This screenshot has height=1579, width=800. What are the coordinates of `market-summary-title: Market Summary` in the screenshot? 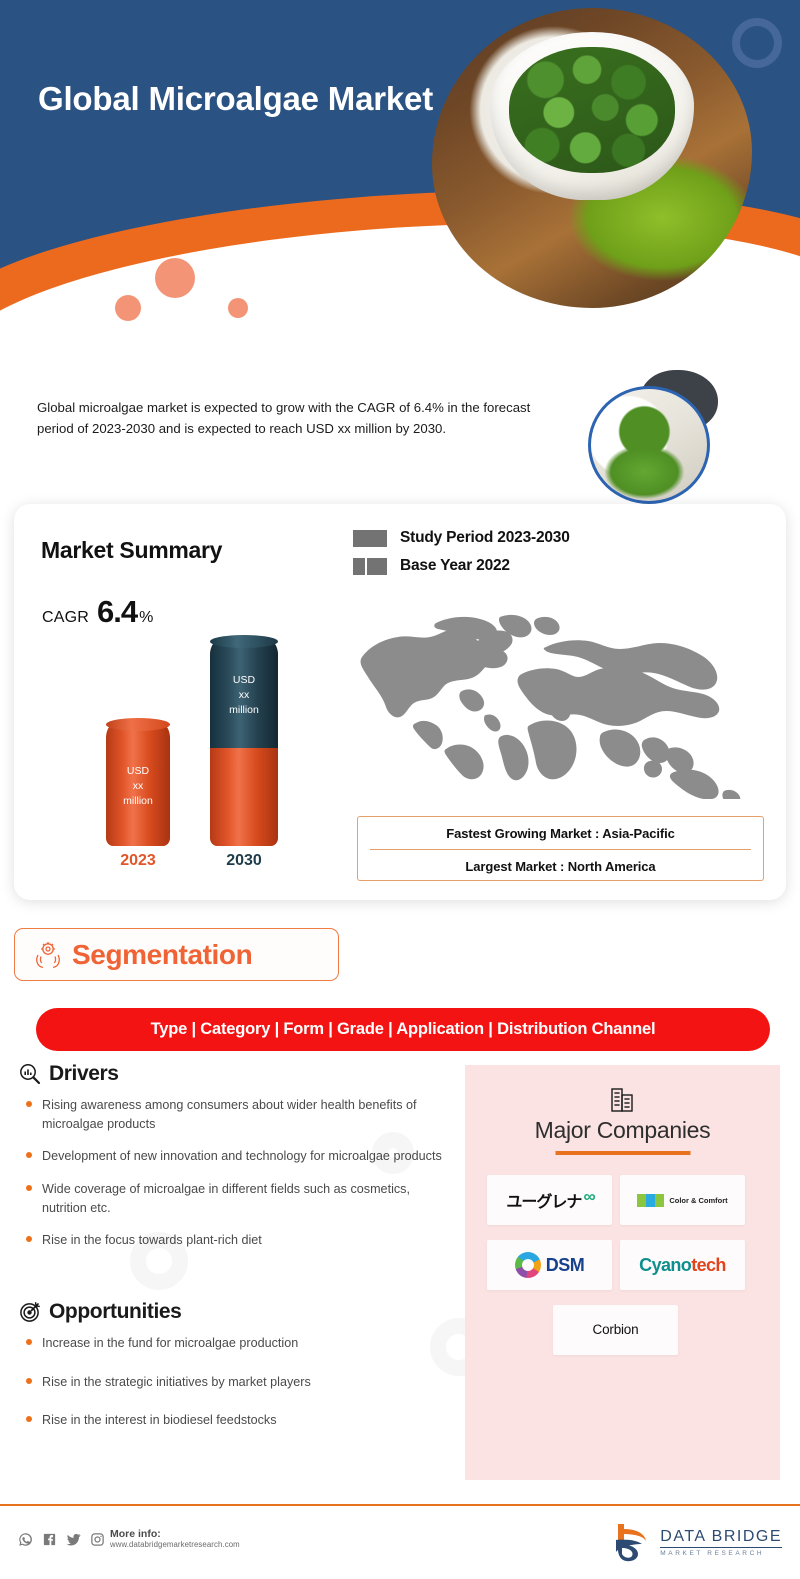 It's located at (132, 550).